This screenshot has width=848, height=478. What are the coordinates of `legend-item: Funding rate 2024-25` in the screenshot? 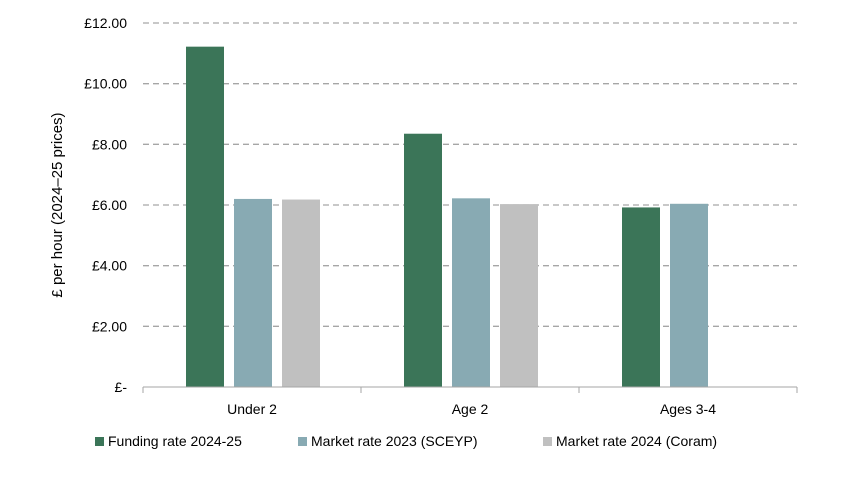 It's located at (168, 441).